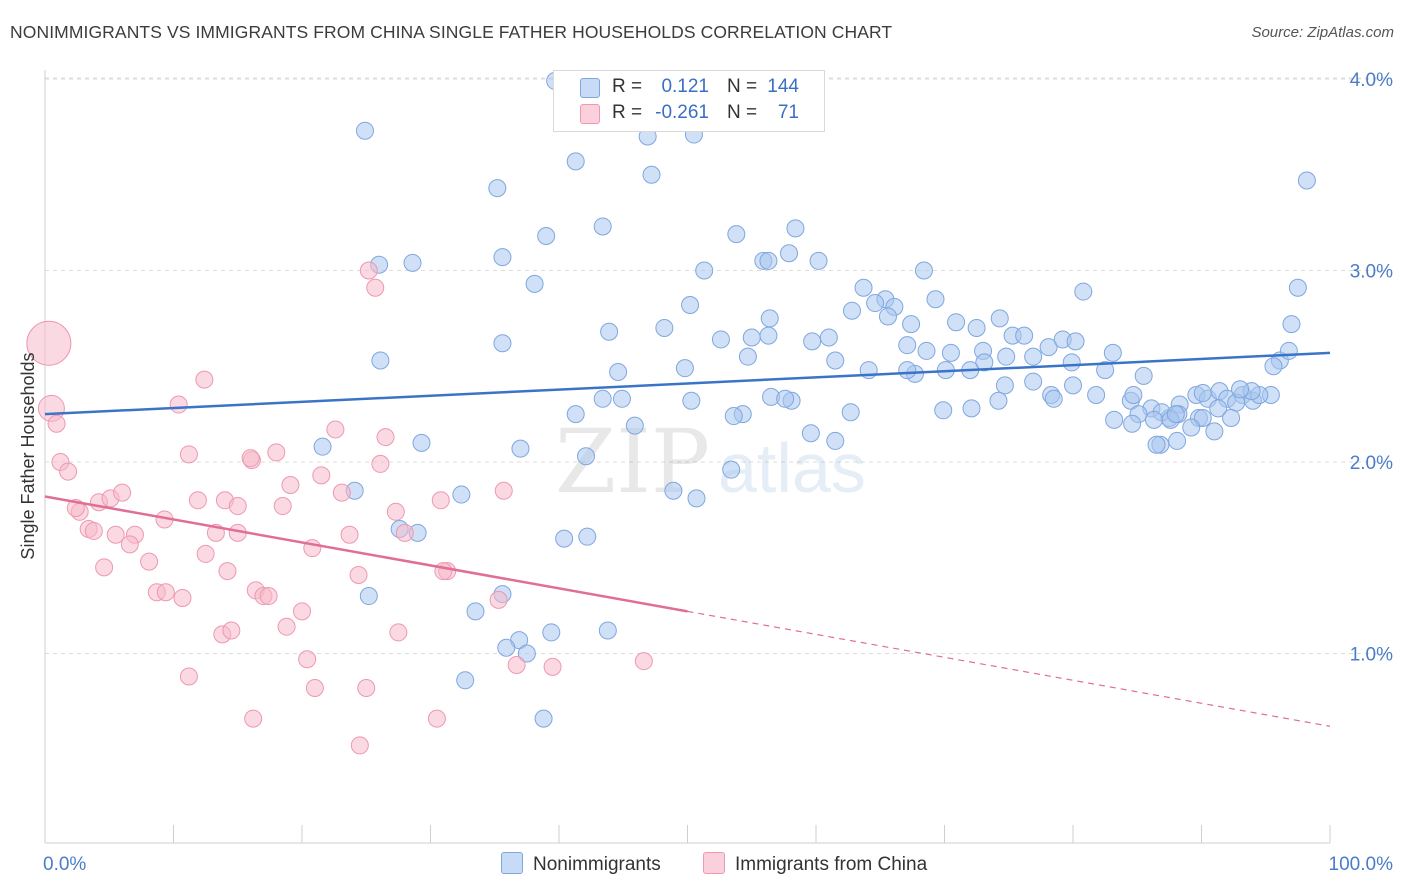  What do you see at coordinates (815, 864) in the screenshot?
I see `legend-item-immigrants-china: Immigrants from China` at bounding box center [815, 864].